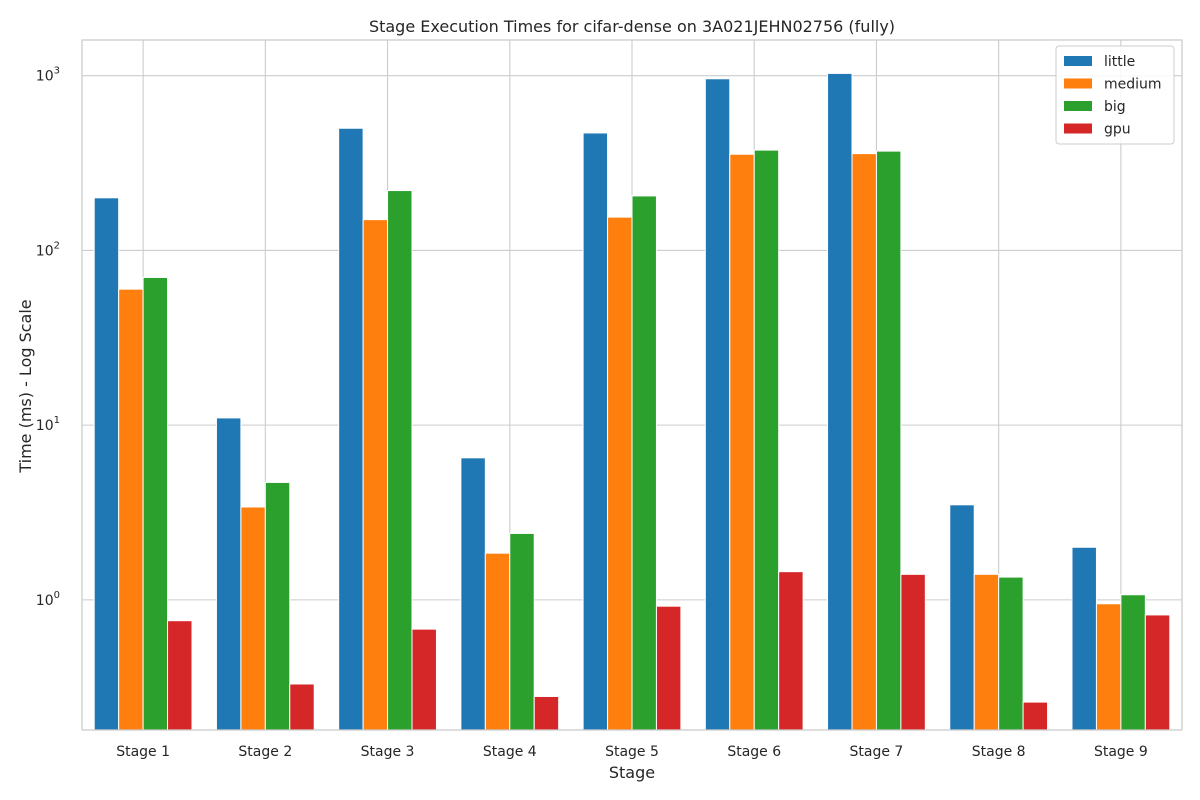  Describe the element at coordinates (1078, 106) in the screenshot. I see `legend-swatch-big` at that location.